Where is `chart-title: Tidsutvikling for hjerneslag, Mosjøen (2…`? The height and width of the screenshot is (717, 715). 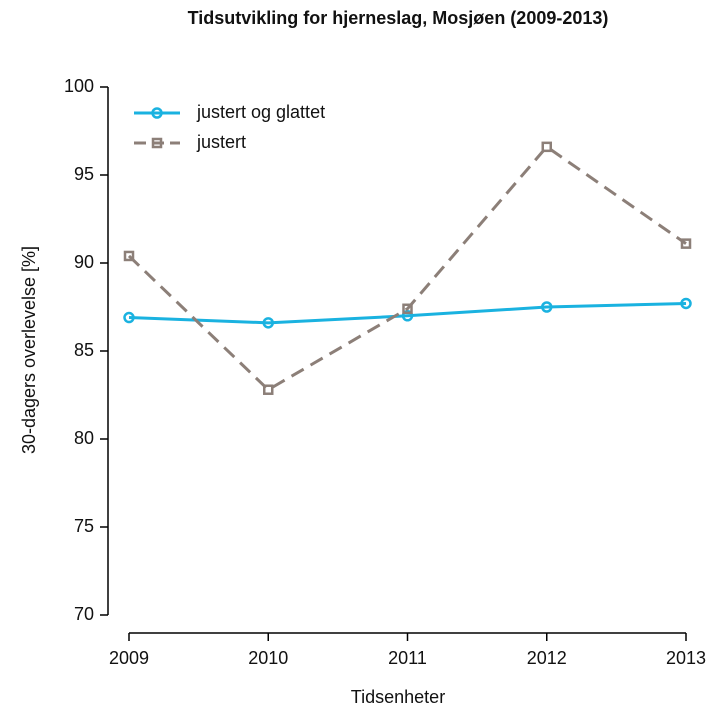 chart-title: Tidsutvikling for hjerneslag, Mosjøen (2… is located at coordinates (398, 18).